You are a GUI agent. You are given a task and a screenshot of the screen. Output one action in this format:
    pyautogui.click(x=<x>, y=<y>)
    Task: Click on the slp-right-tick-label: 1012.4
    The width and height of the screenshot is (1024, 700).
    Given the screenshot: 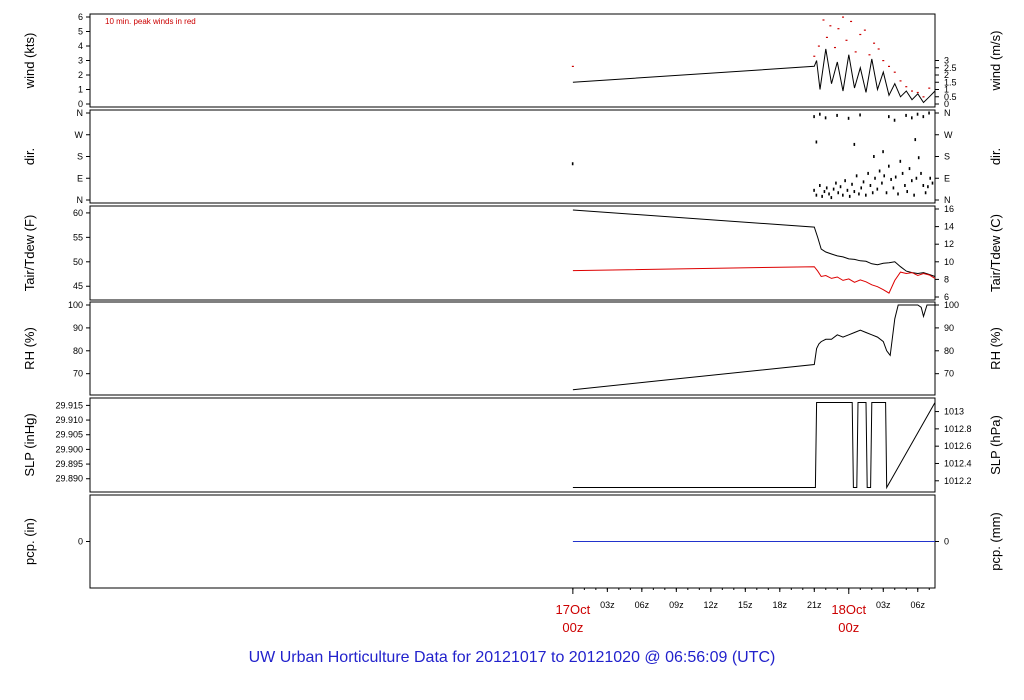 What is the action you would take?
    pyautogui.click(x=958, y=463)
    